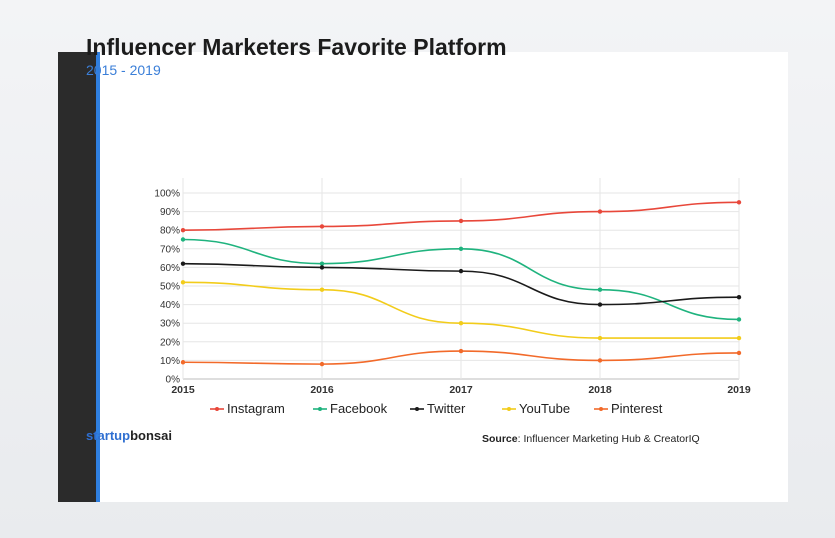 The image size is (835, 538). Describe the element at coordinates (98, 277) in the screenshot. I see `card-accent-strip` at that location.